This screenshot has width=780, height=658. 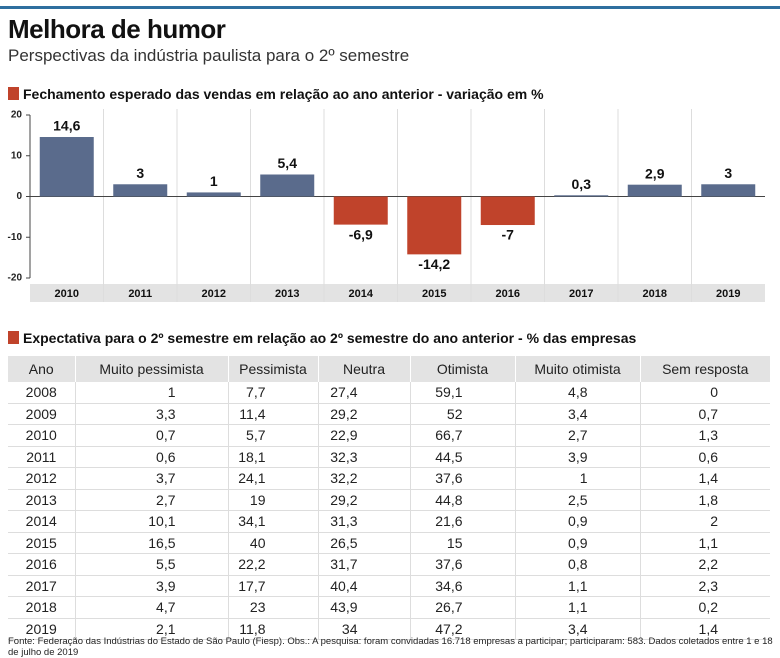 I want to click on y-tick-label: 0, so click(x=19, y=196).